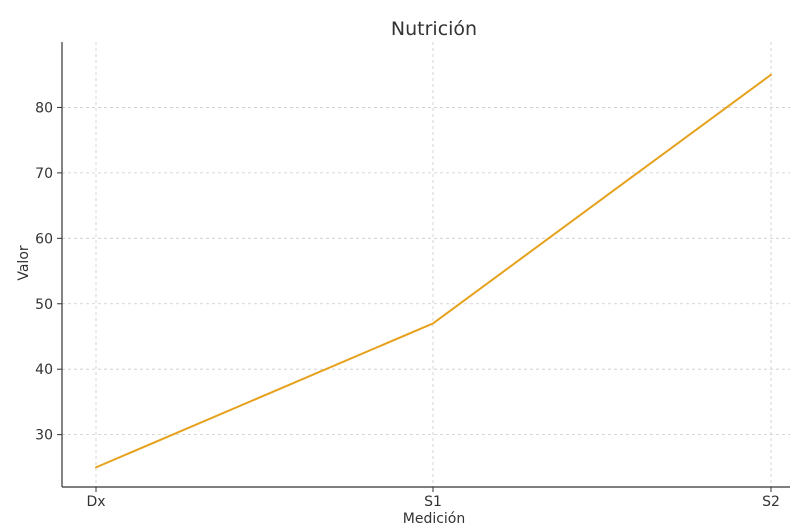 Image resolution: width=798 pixels, height=525 pixels. What do you see at coordinates (434, 29) in the screenshot?
I see `chart-title: Nutrición` at bounding box center [434, 29].